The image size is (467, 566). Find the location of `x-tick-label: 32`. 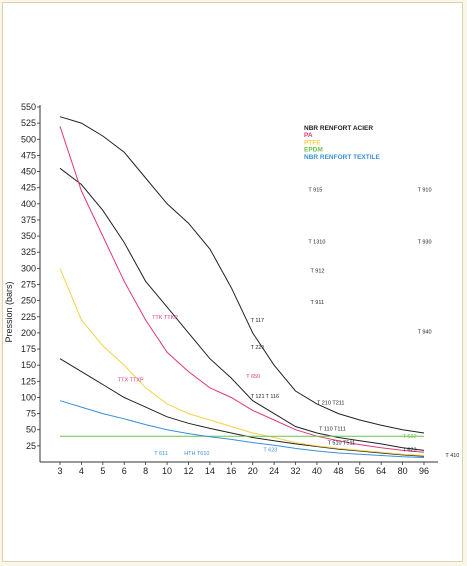

x-tick-label: 32 is located at coordinates (296, 471).